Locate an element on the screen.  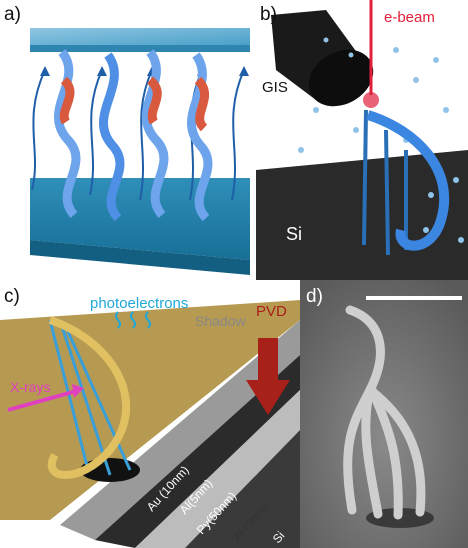
sem-nanostructure is located at coordinates (384, 412).